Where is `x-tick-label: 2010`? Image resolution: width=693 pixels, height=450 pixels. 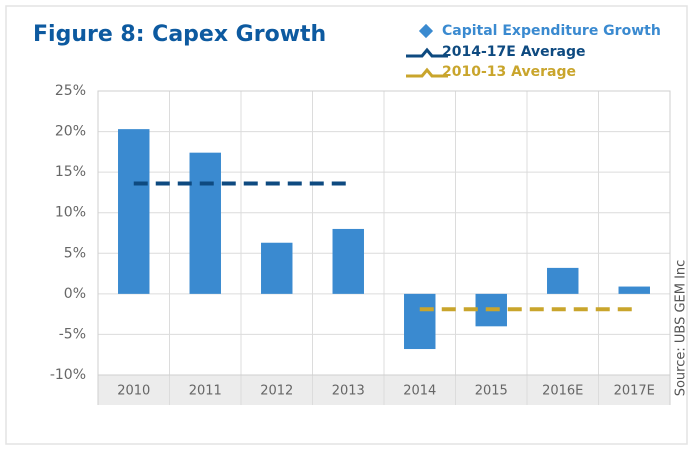
x-tick-label: 2010 is located at coordinates (133, 391).